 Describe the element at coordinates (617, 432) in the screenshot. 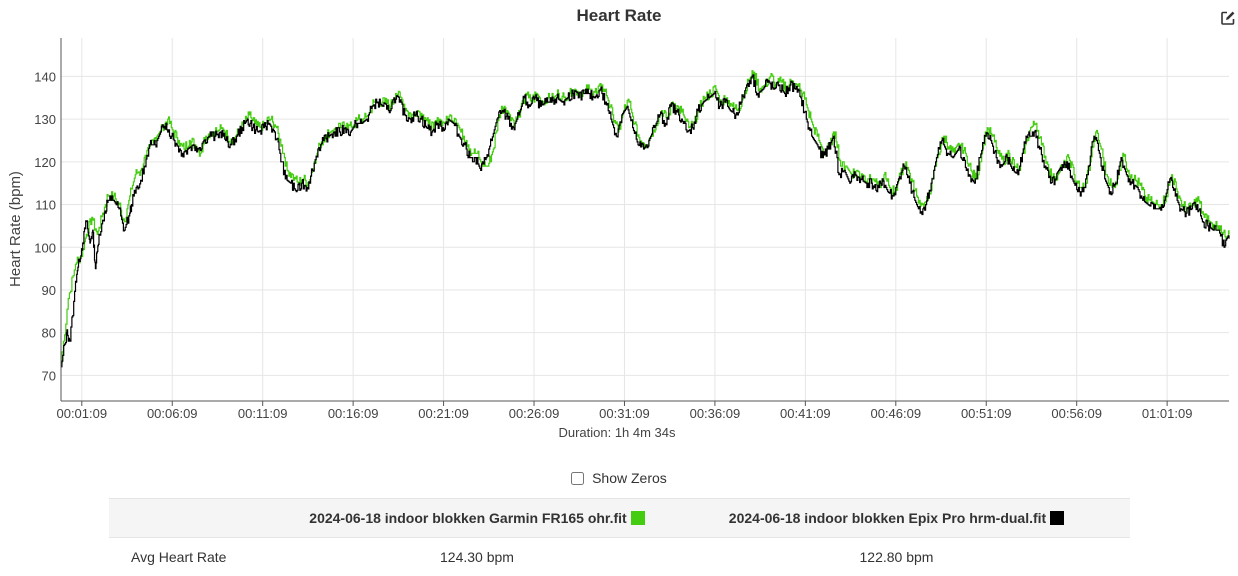

I see `x-axis-label: Duration: 1h 4m 34s` at that location.